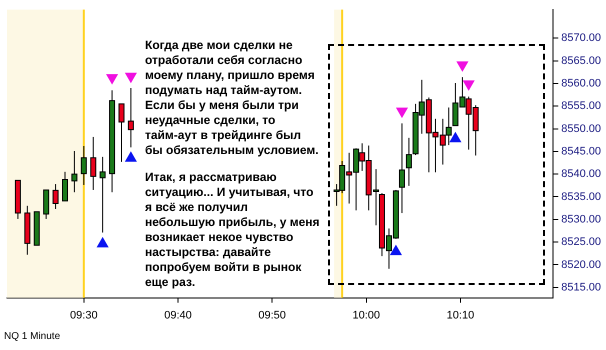  What do you see at coordinates (581, 174) in the screenshot?
I see `y-tick-label: 8540.00` at bounding box center [581, 174].